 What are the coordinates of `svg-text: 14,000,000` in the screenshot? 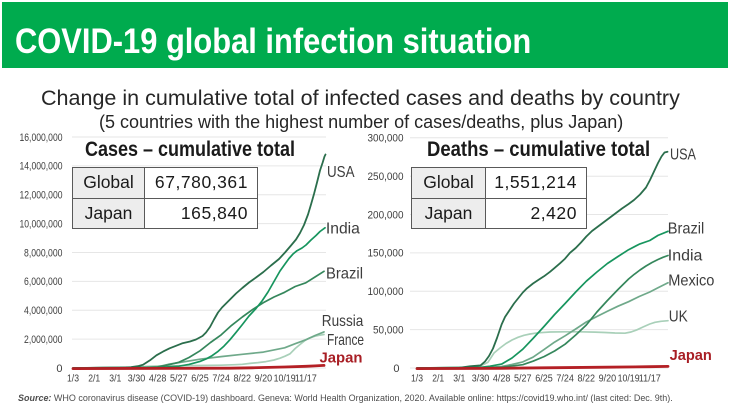 It's located at (41, 167).